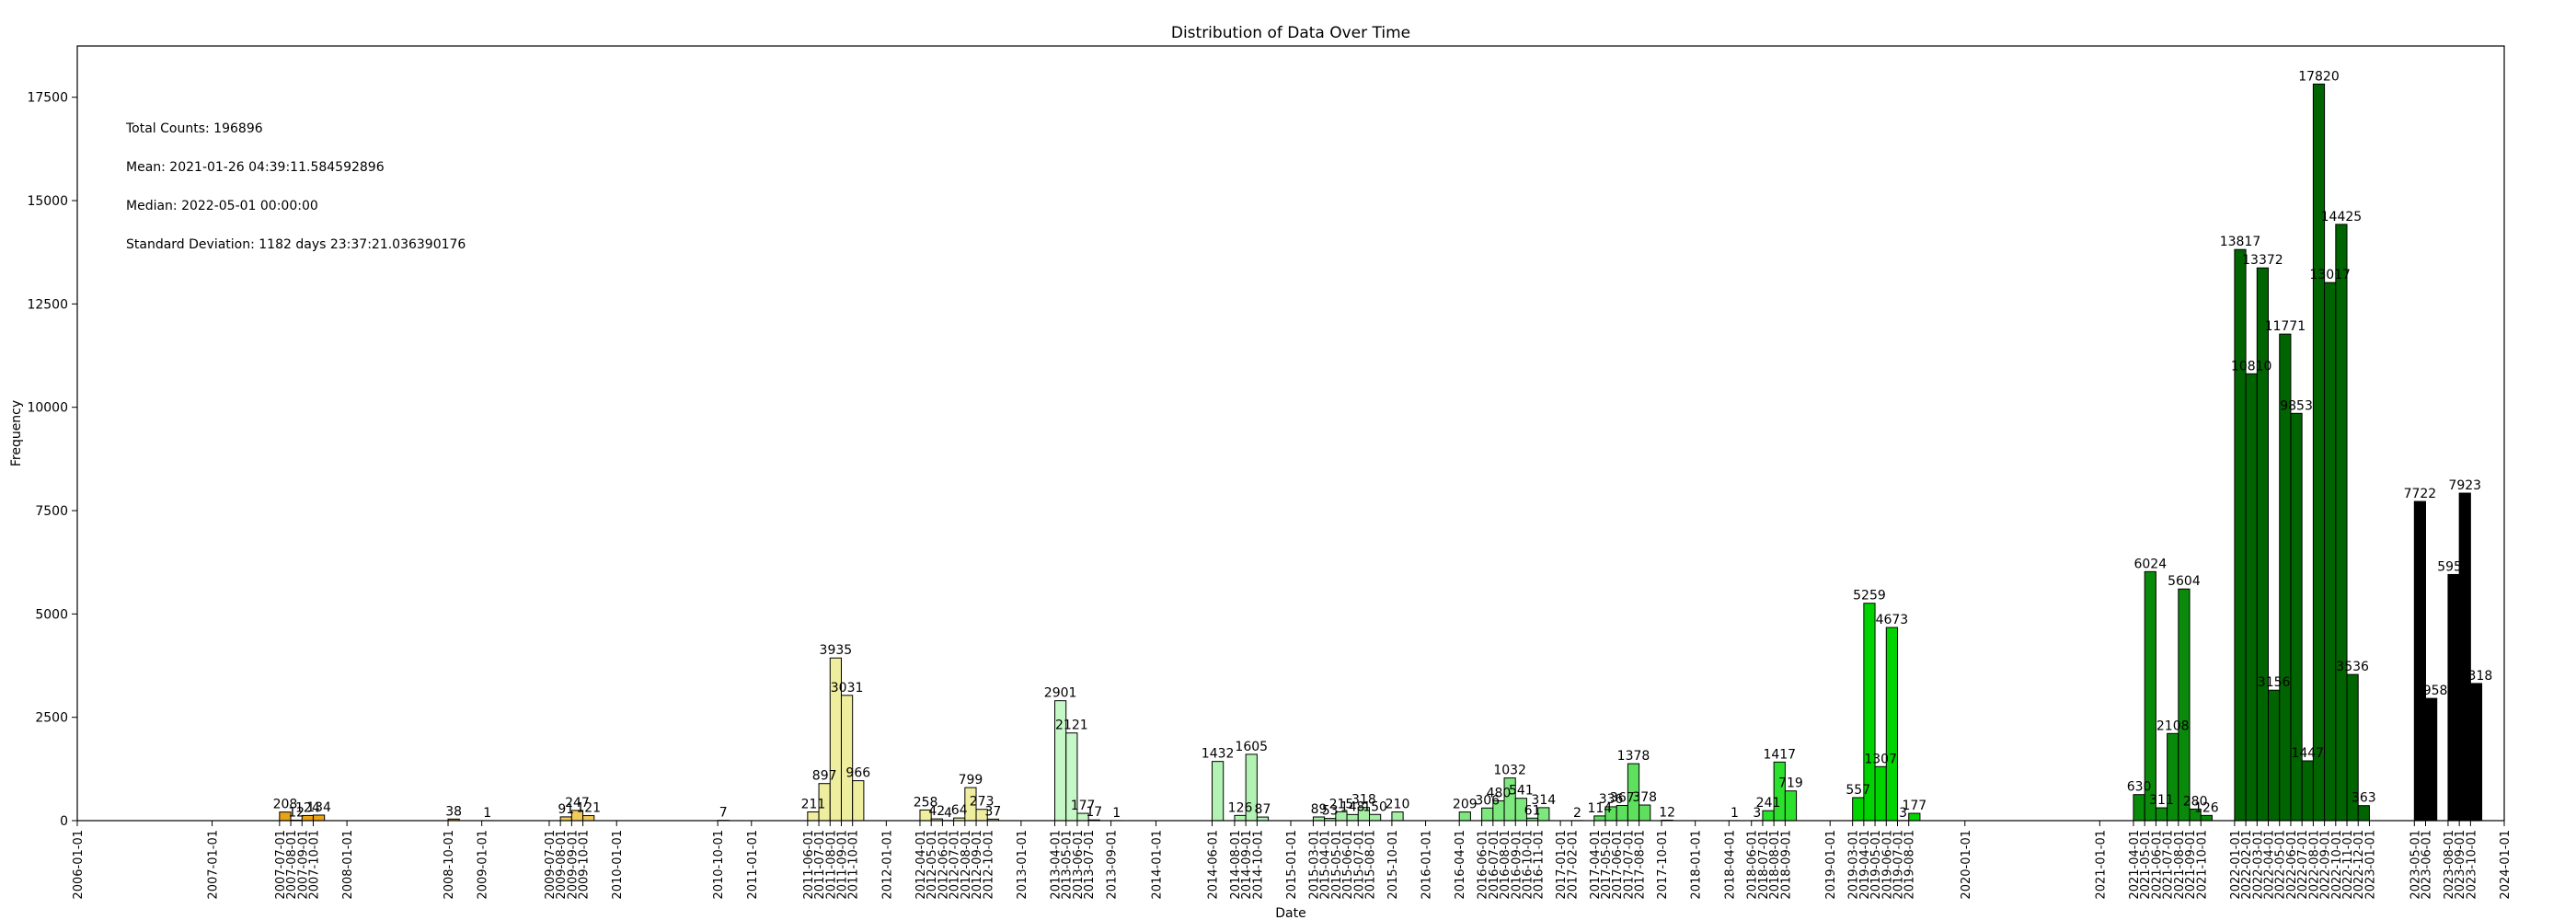 The image size is (2576, 920). Describe the element at coordinates (831, 865) in the screenshot. I see `x-tick-label: 2011-08-01` at that location.